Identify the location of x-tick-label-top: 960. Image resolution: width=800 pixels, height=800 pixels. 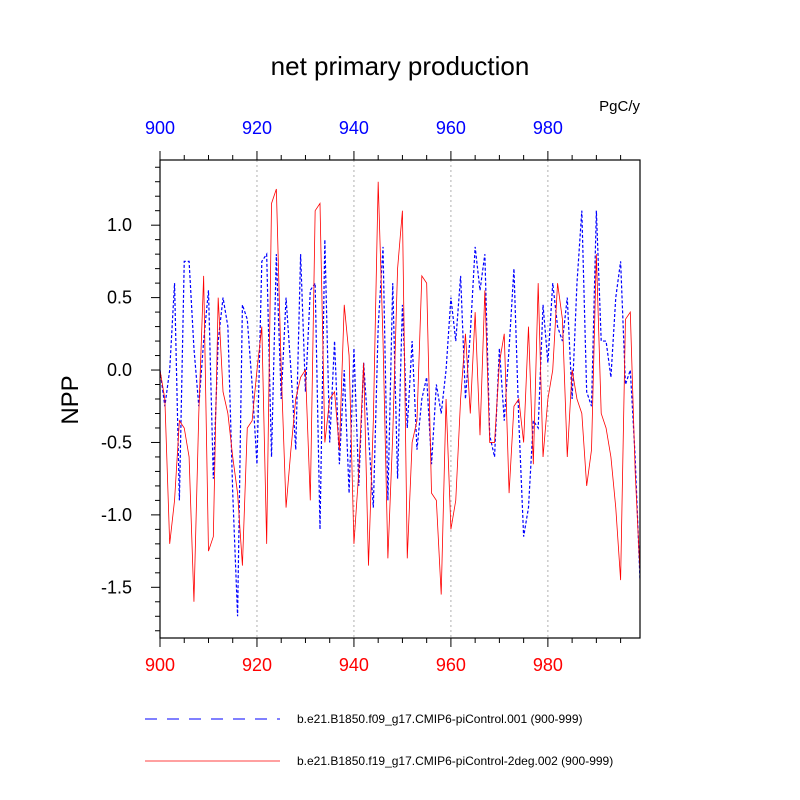
(451, 128).